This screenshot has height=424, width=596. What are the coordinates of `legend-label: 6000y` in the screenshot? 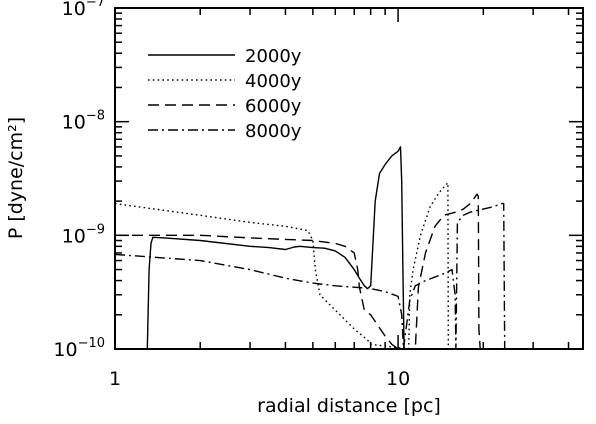 It's located at (273, 106).